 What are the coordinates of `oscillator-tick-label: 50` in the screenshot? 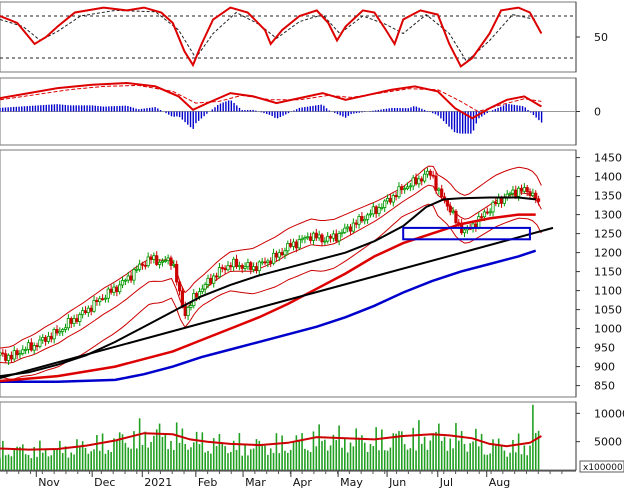 It's located at (601, 37).